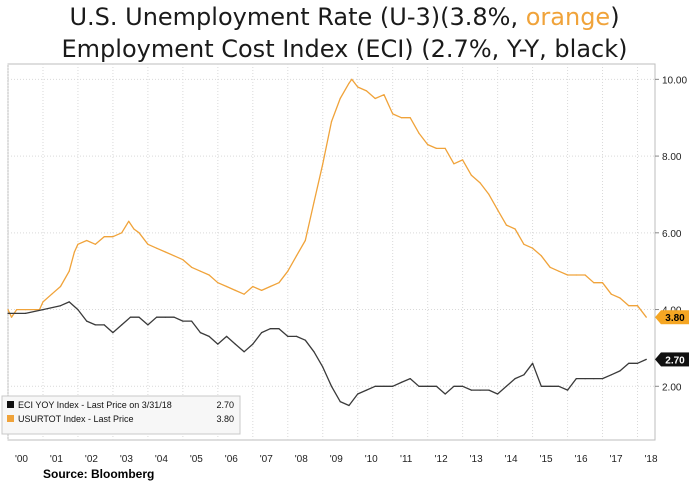 This screenshot has width=689, height=486. What do you see at coordinates (196, 459) in the screenshot?
I see `x-tick-label: '05` at bounding box center [196, 459].